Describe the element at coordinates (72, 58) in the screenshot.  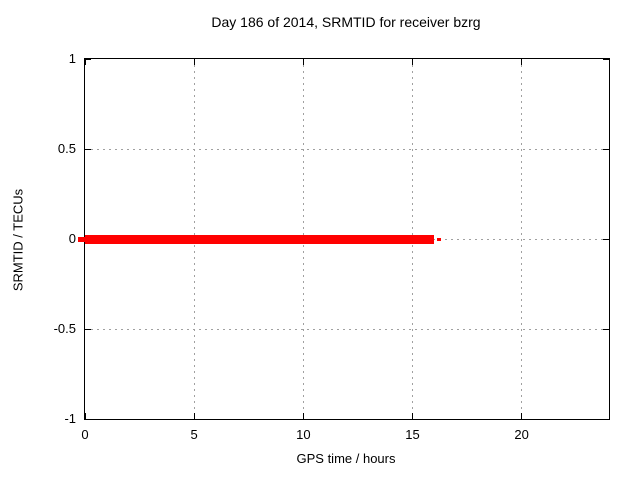
I see `y-tick-label: 1` at that location.